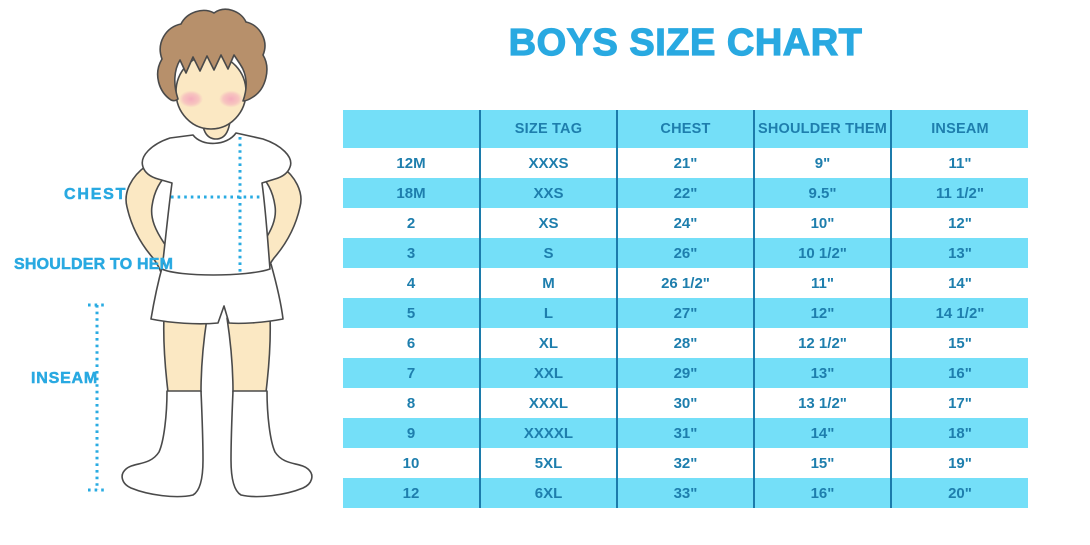  What do you see at coordinates (822, 223) in the screenshot?
I see `table-cell: 10"` at bounding box center [822, 223].